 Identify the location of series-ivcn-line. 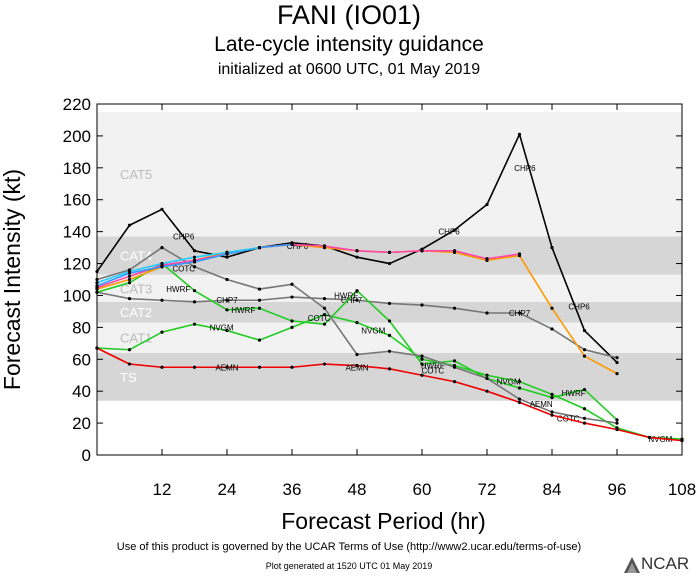
(308, 266).